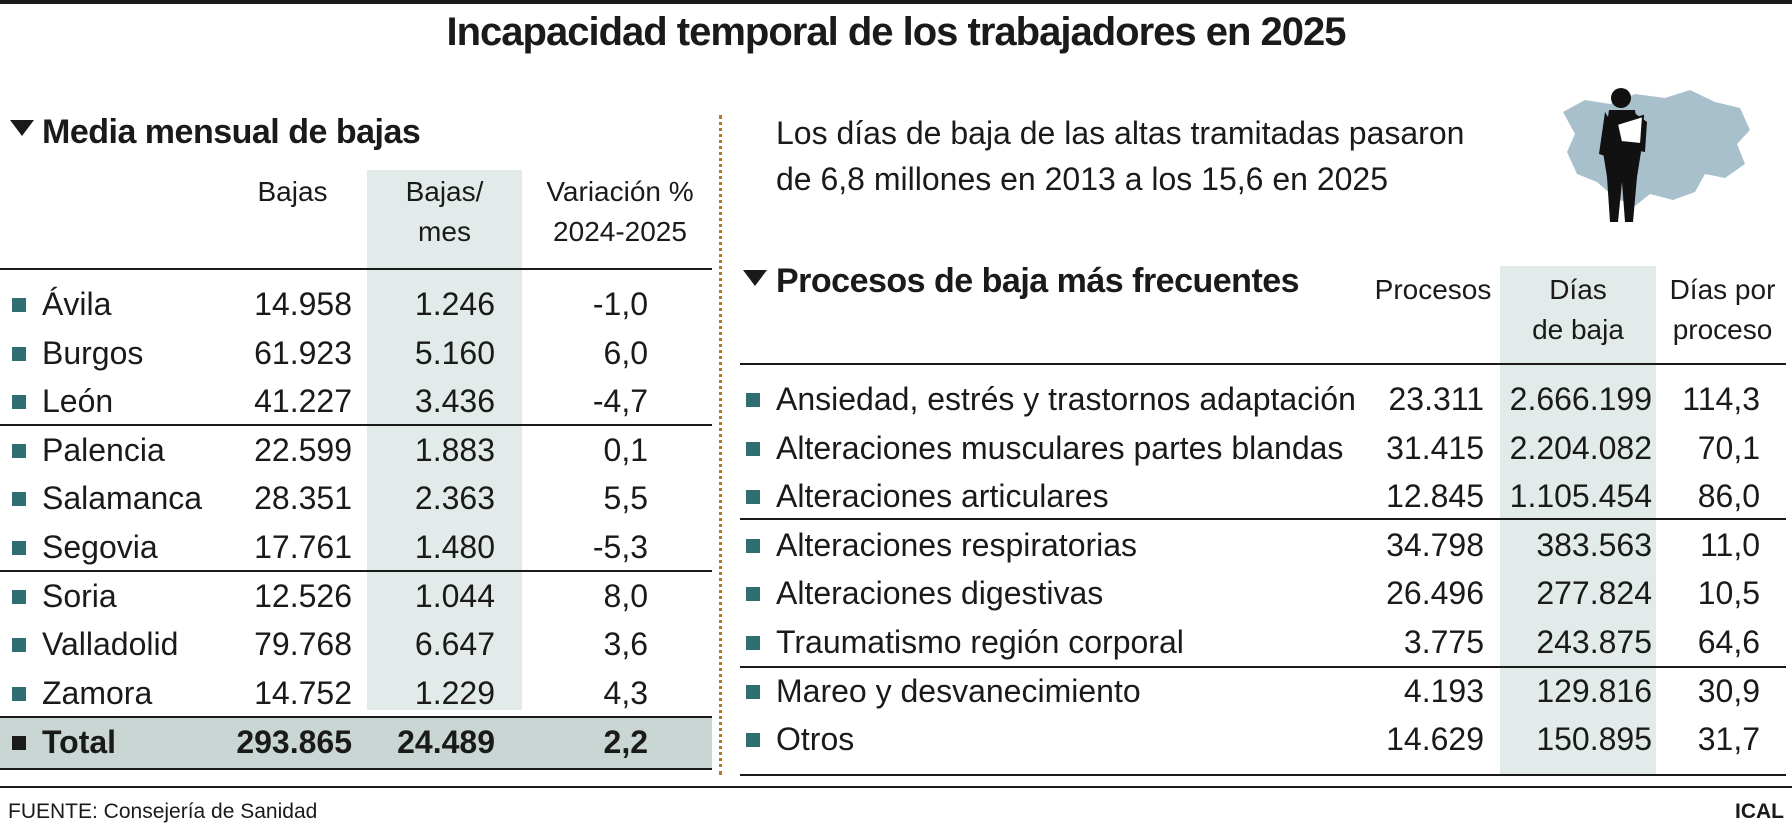  Describe the element at coordinates (620, 304) in the screenshot. I see `variacion-value: -1,0` at that location.